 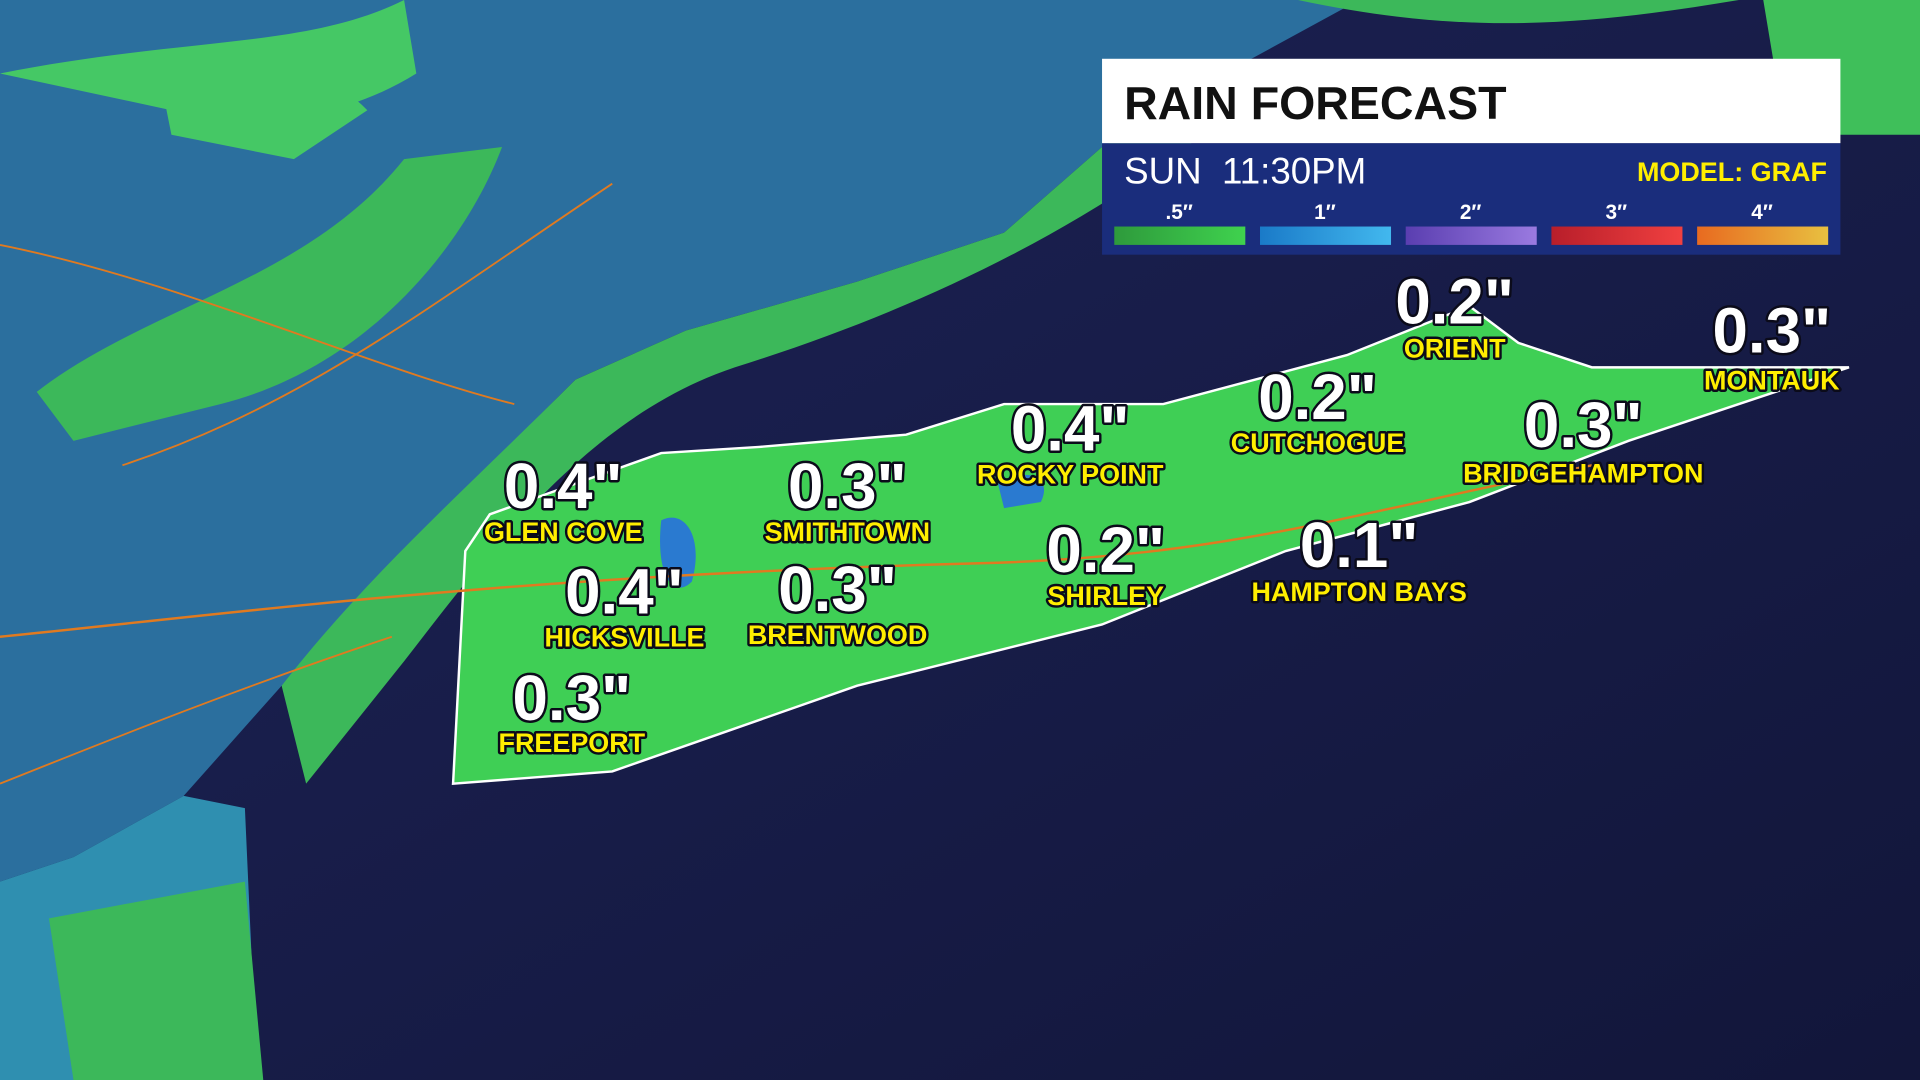 What do you see at coordinates (1358, 592) in the screenshot?
I see `location-name: HAMPTON BAYS` at bounding box center [1358, 592].